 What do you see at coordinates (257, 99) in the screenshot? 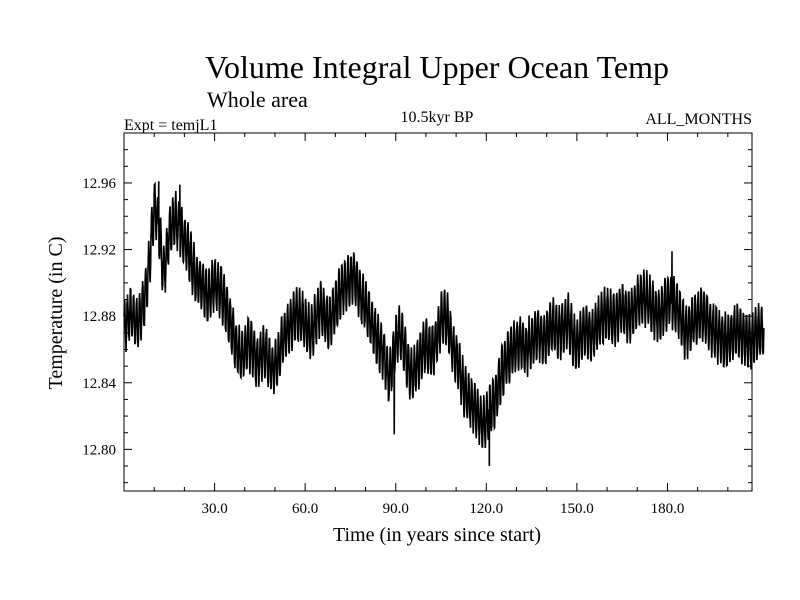
I see `chart-subtitle: Whole area` at bounding box center [257, 99].